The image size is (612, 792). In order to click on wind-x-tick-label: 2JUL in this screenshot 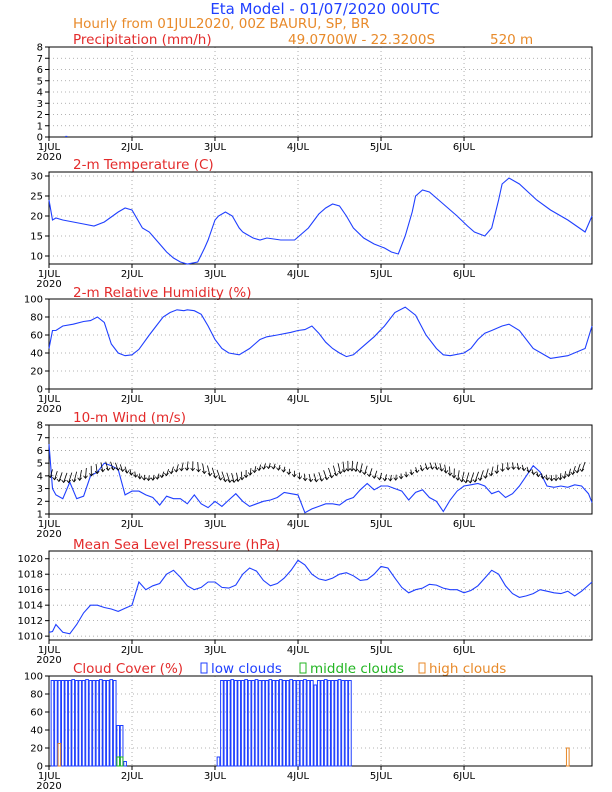, I will do `click(132, 524)`.